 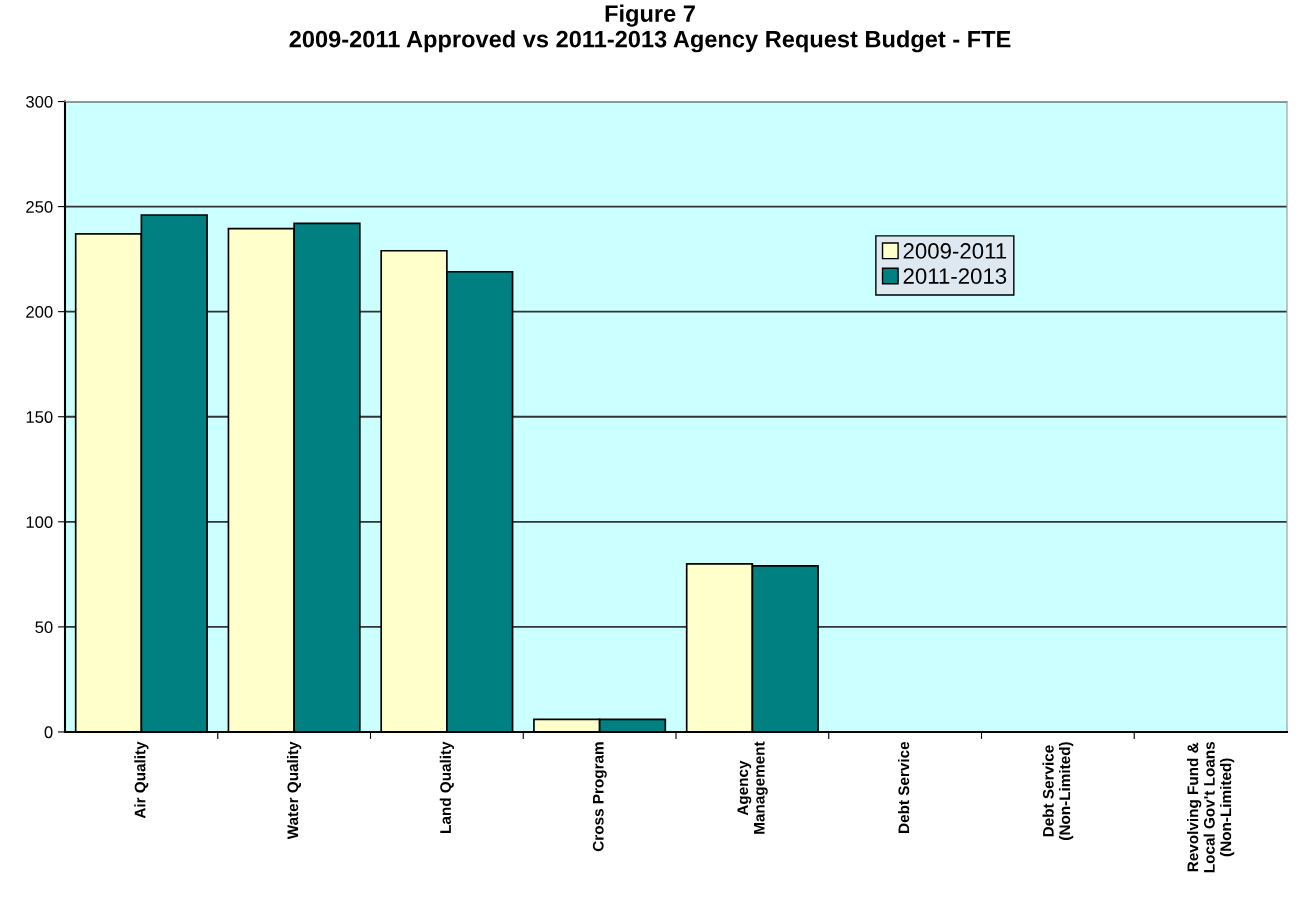 I want to click on chart-title: Figure 7 2009-2011 Approved vs 2011-2013 Agency Request Budget - FTE, so click(x=650, y=28).